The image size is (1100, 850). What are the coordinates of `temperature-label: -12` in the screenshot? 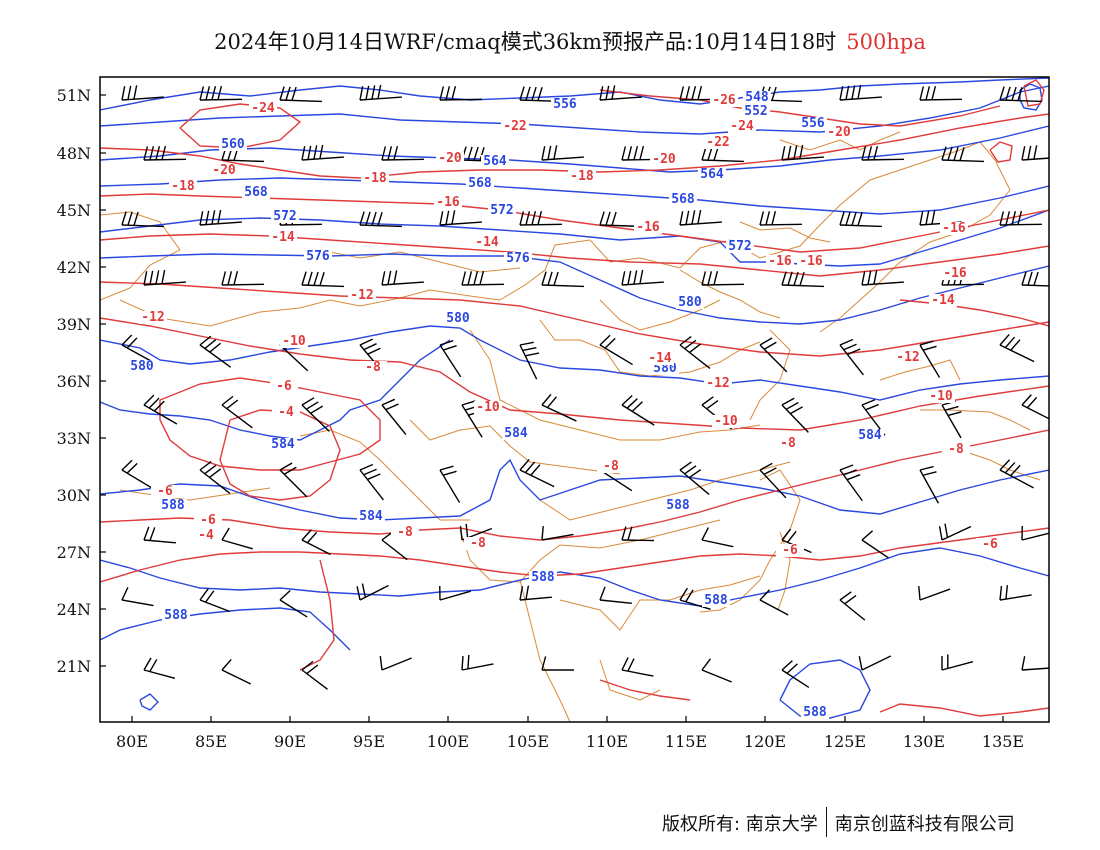 It's located at (717, 383).